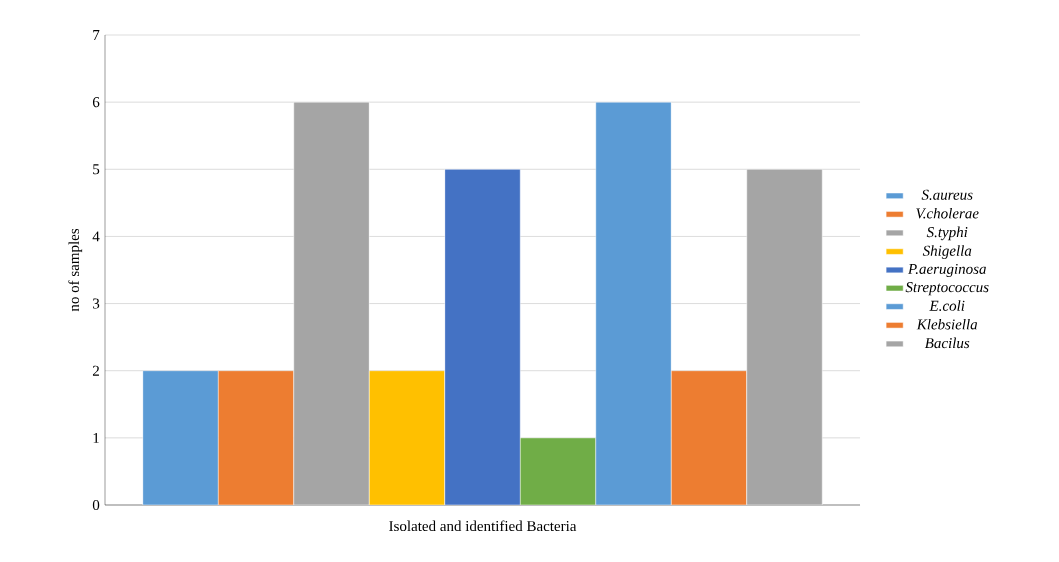  I want to click on y-axis-title: no of samples, so click(75, 270).